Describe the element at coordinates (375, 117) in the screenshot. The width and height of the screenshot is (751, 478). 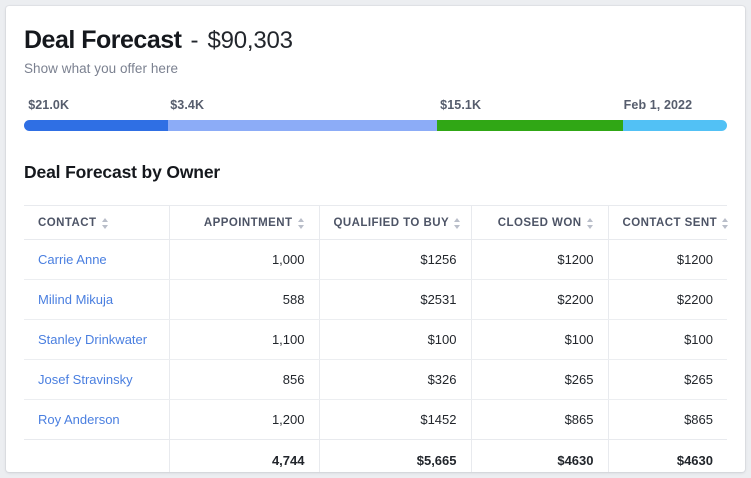
I see `forecast-bar: $21.0K $3.4K $15.1K Feb 1, 2022` at that location.